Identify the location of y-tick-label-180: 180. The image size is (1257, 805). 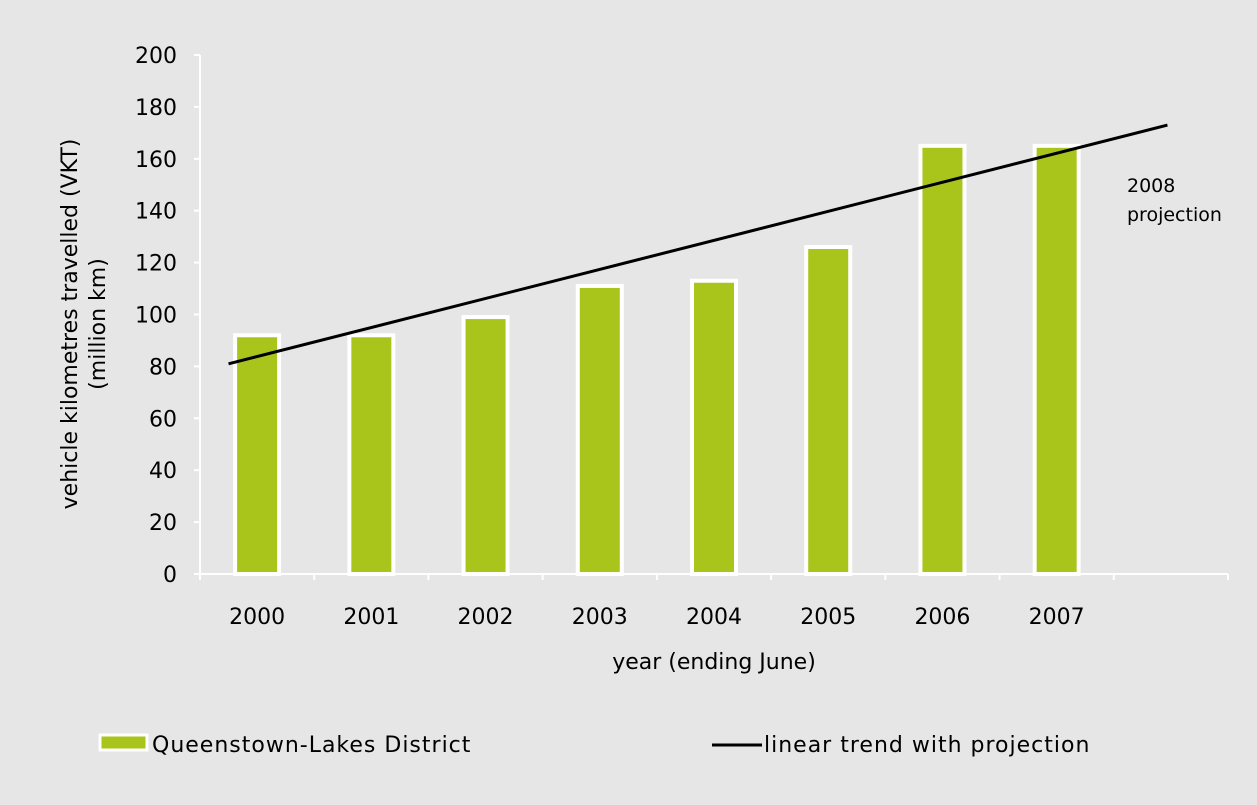
(156, 108).